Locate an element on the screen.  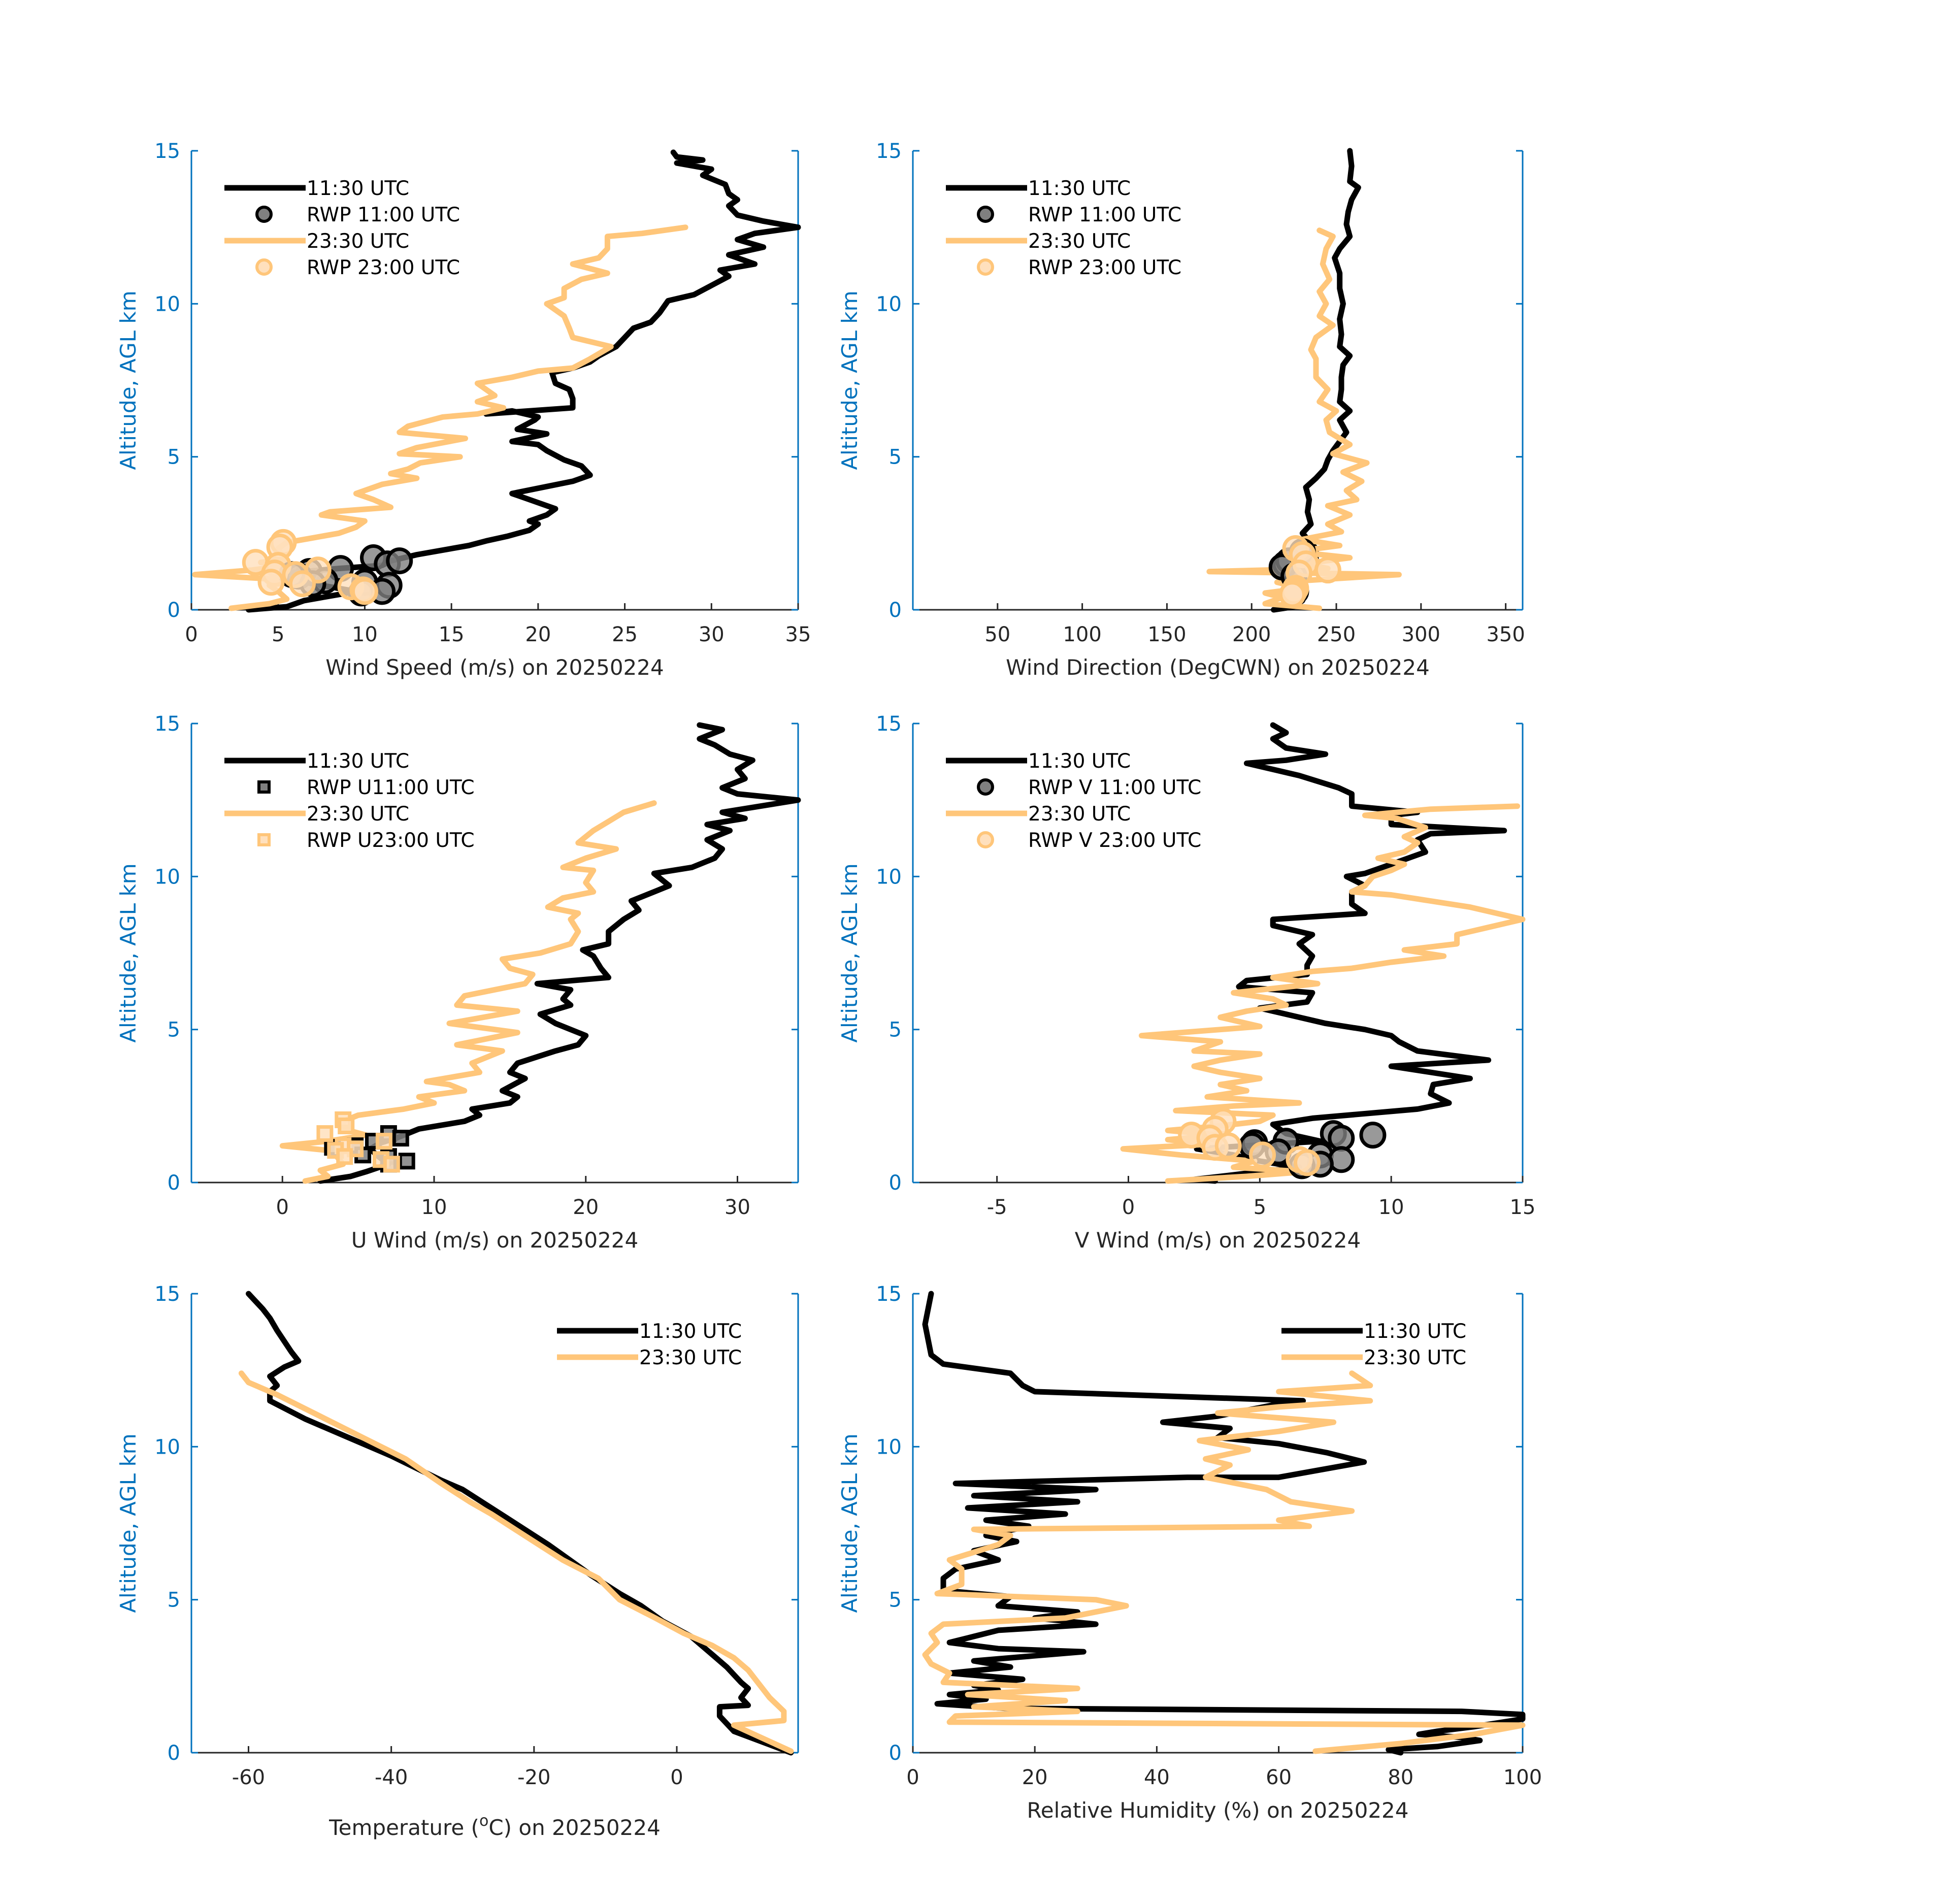
legend-label: RWP U11:00 UTC is located at coordinates (391, 788).